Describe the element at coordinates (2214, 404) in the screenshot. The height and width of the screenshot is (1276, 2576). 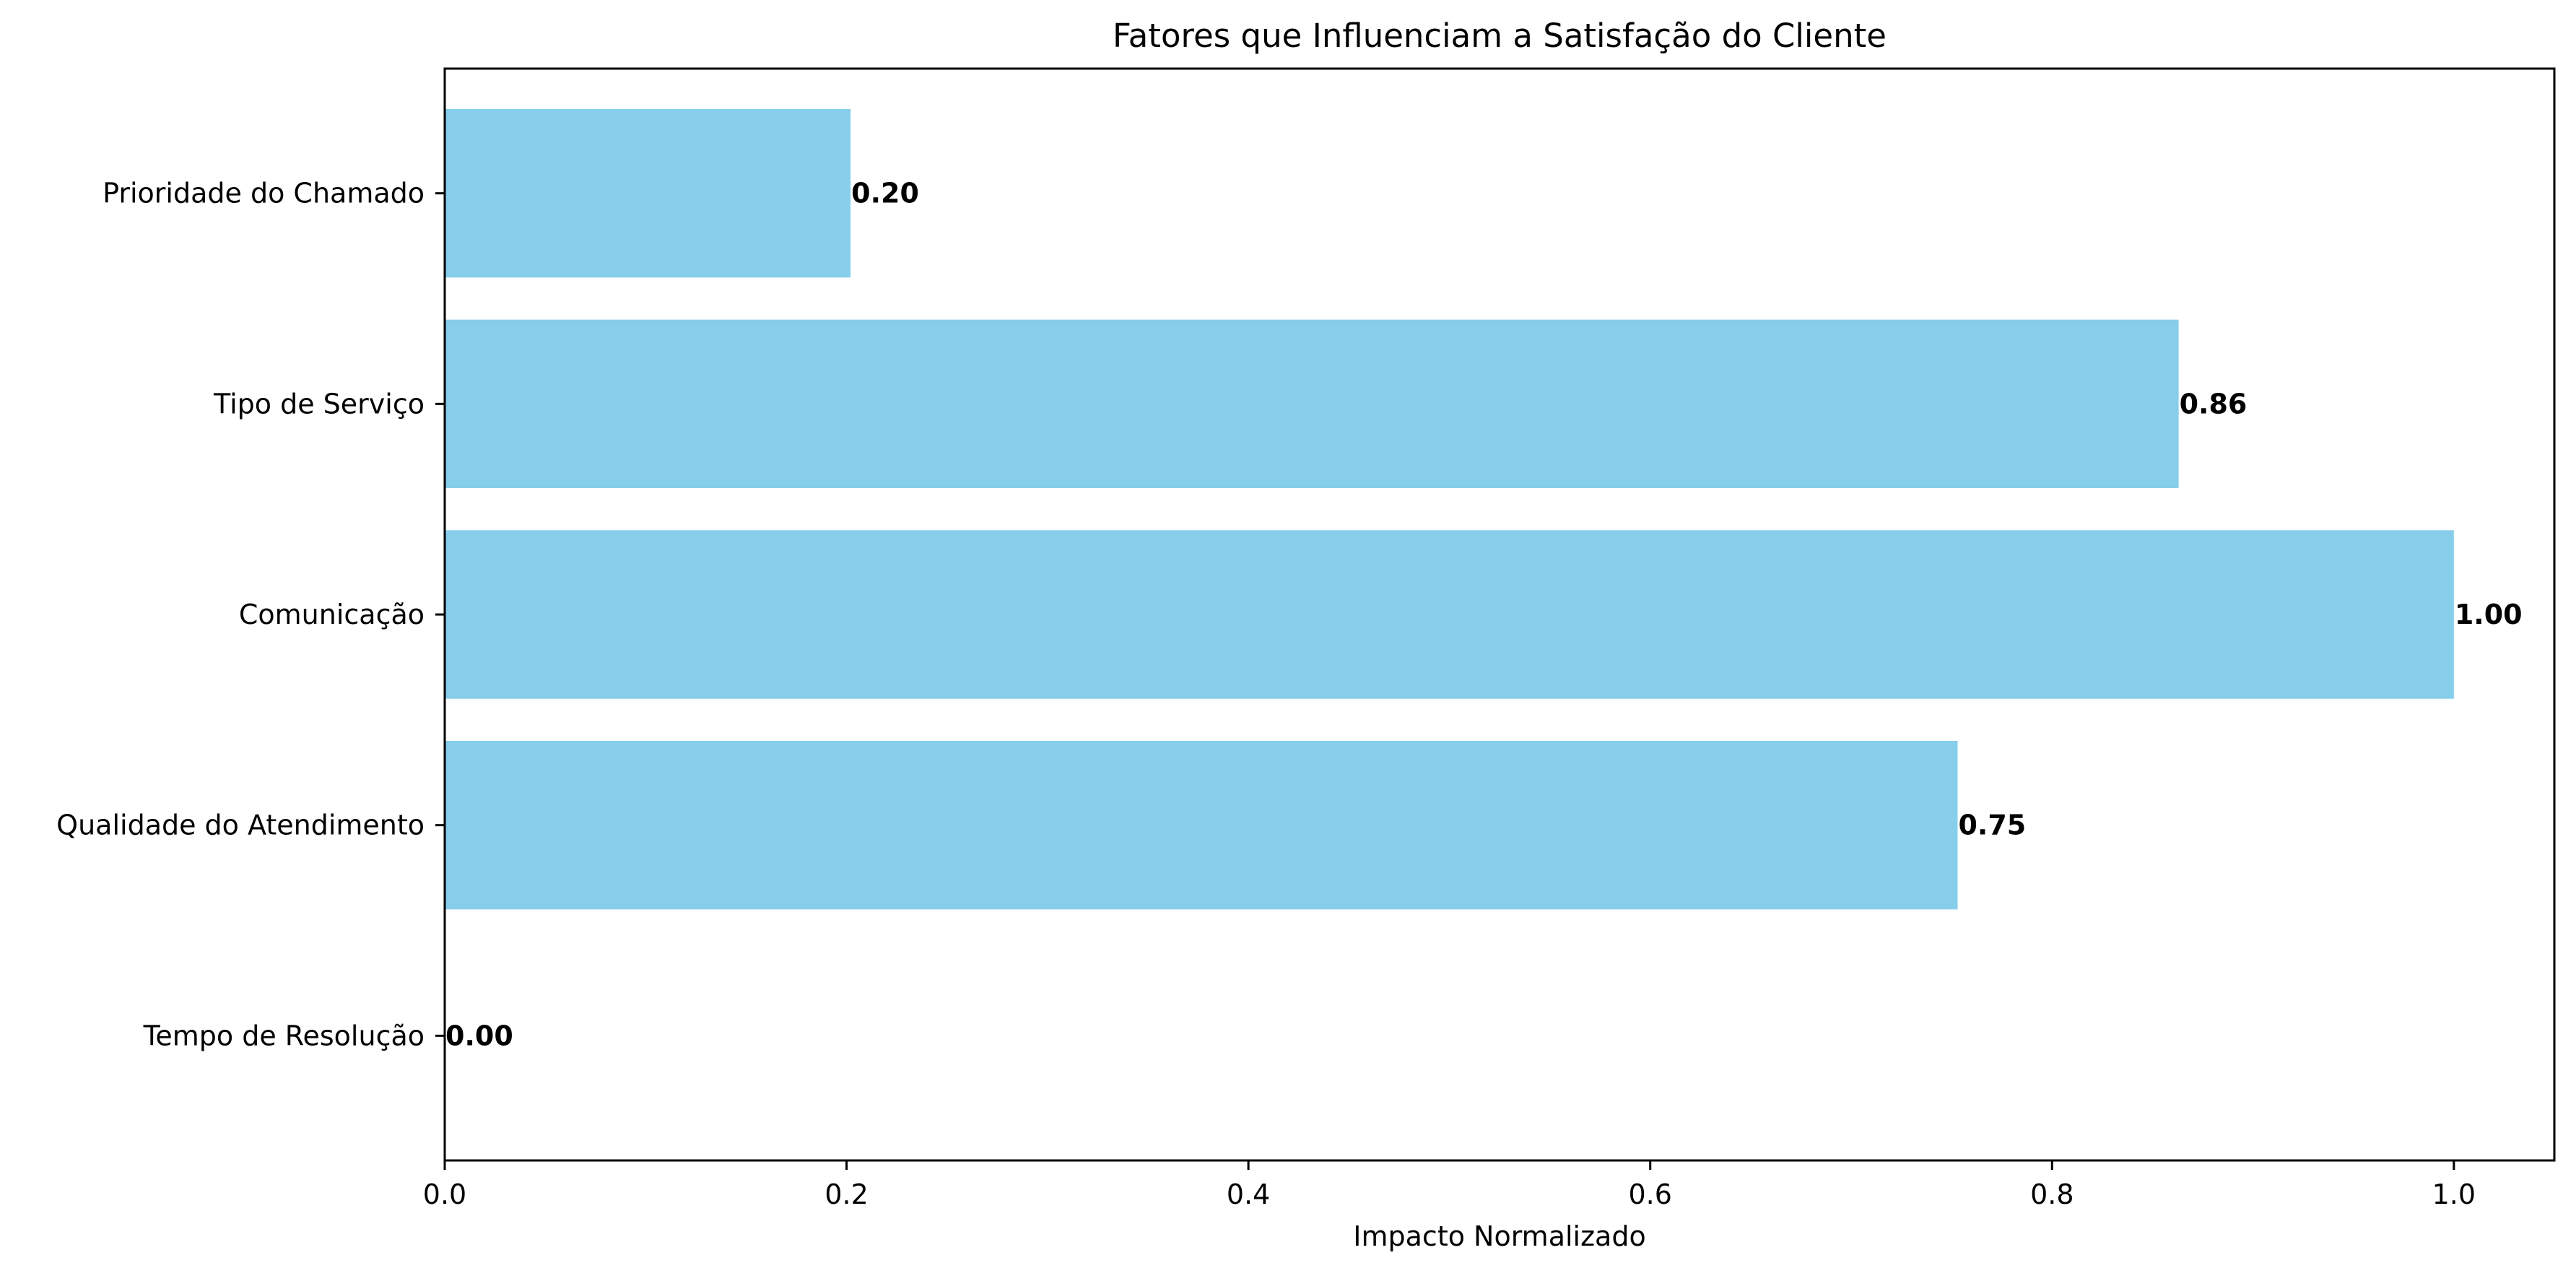
I see `bar-value-label: 0.86` at that location.